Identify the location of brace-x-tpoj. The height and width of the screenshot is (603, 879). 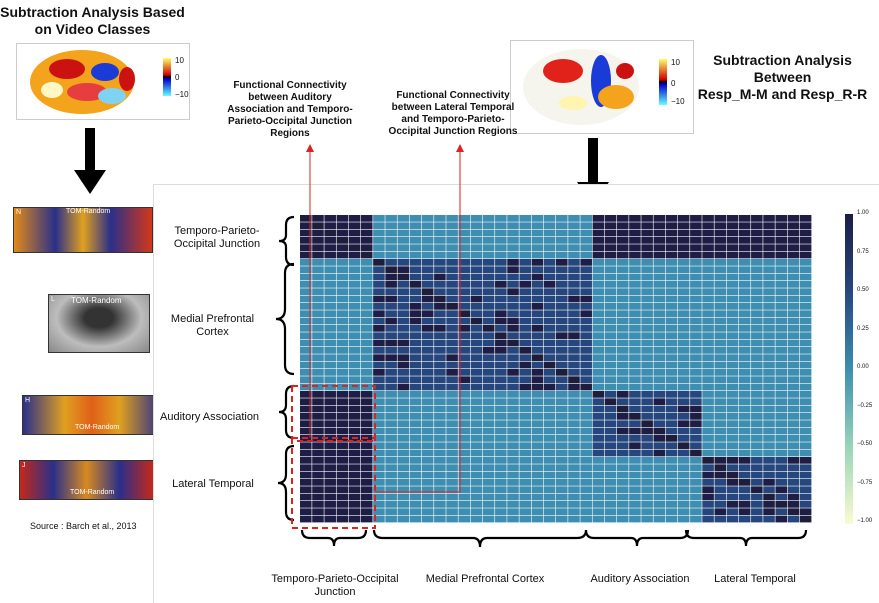
(334, 538).